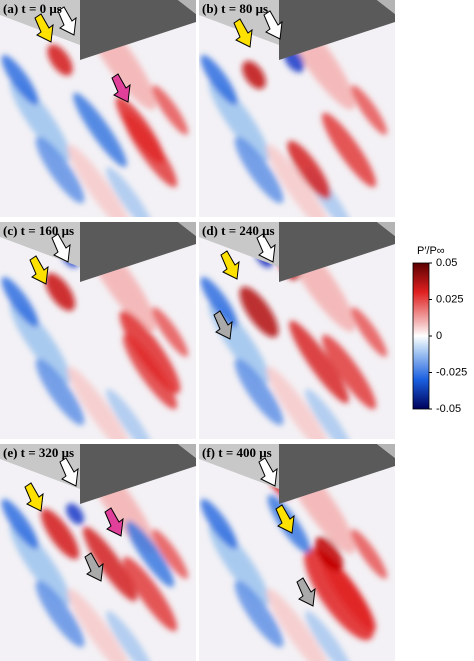 The image size is (474, 661). Describe the element at coordinates (446, 263) in the screenshot. I see `colorbar-tick-label: 0.05` at that location.